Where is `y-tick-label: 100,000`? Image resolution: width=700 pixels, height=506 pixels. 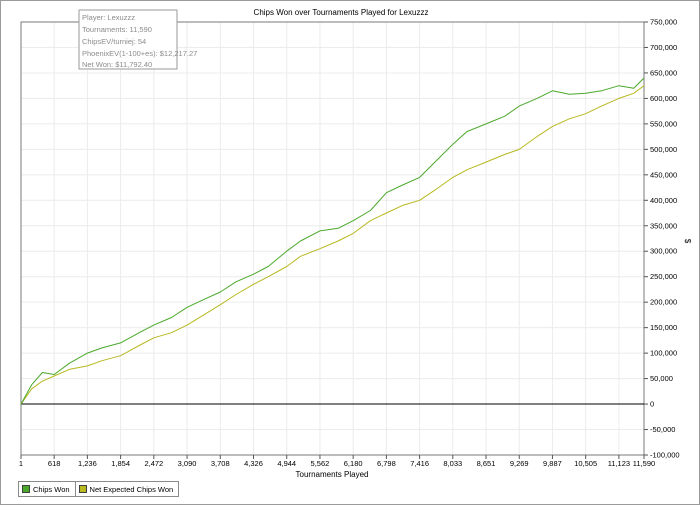
y-tick-label: 100,000 is located at coordinates (663, 353).